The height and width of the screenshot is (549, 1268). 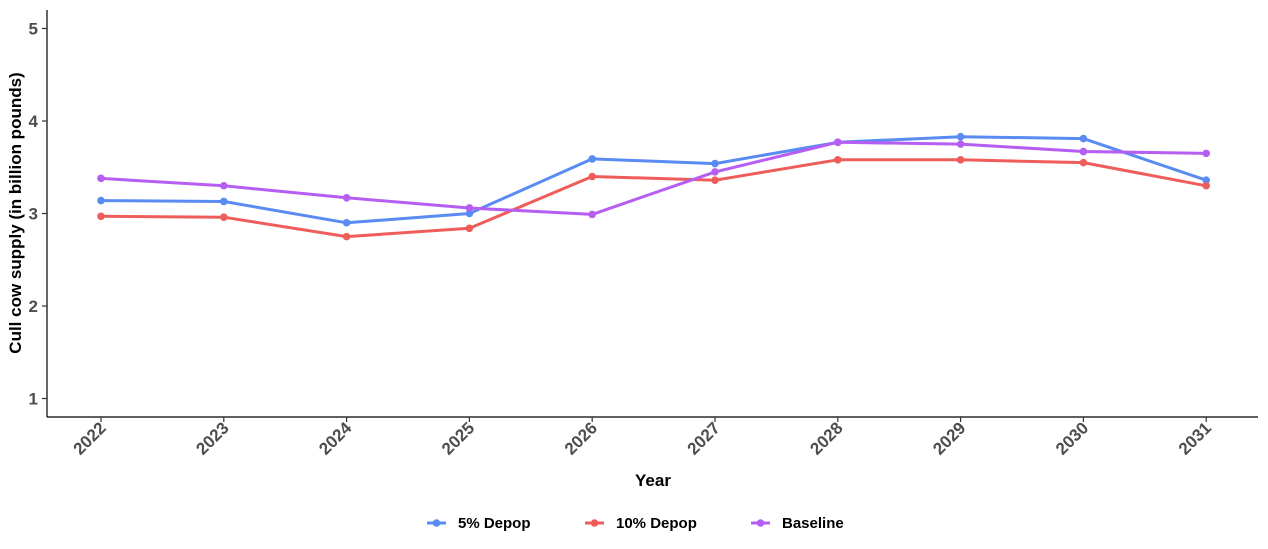 I want to click on x-tick-label: 2026, so click(x=581, y=438).